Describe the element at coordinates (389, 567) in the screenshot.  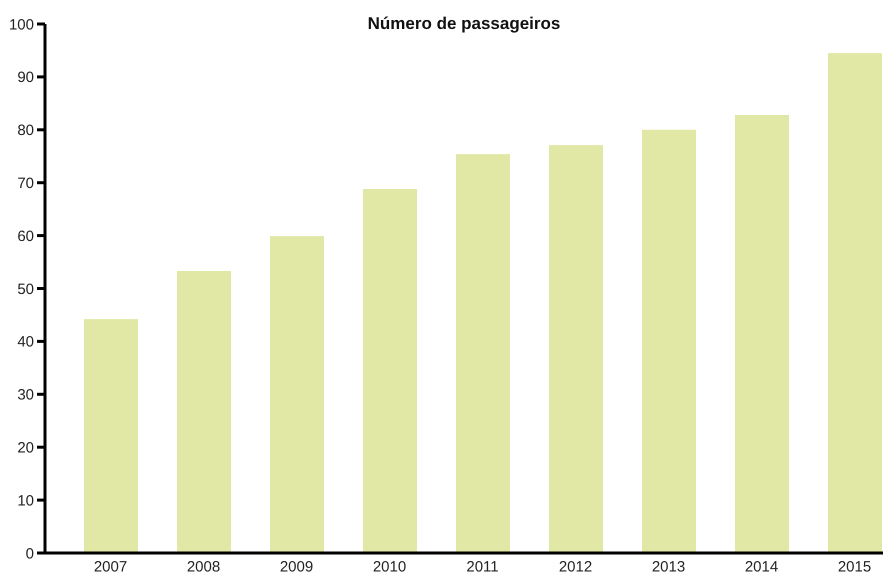
I see `x-tick-label: 2010` at that location.